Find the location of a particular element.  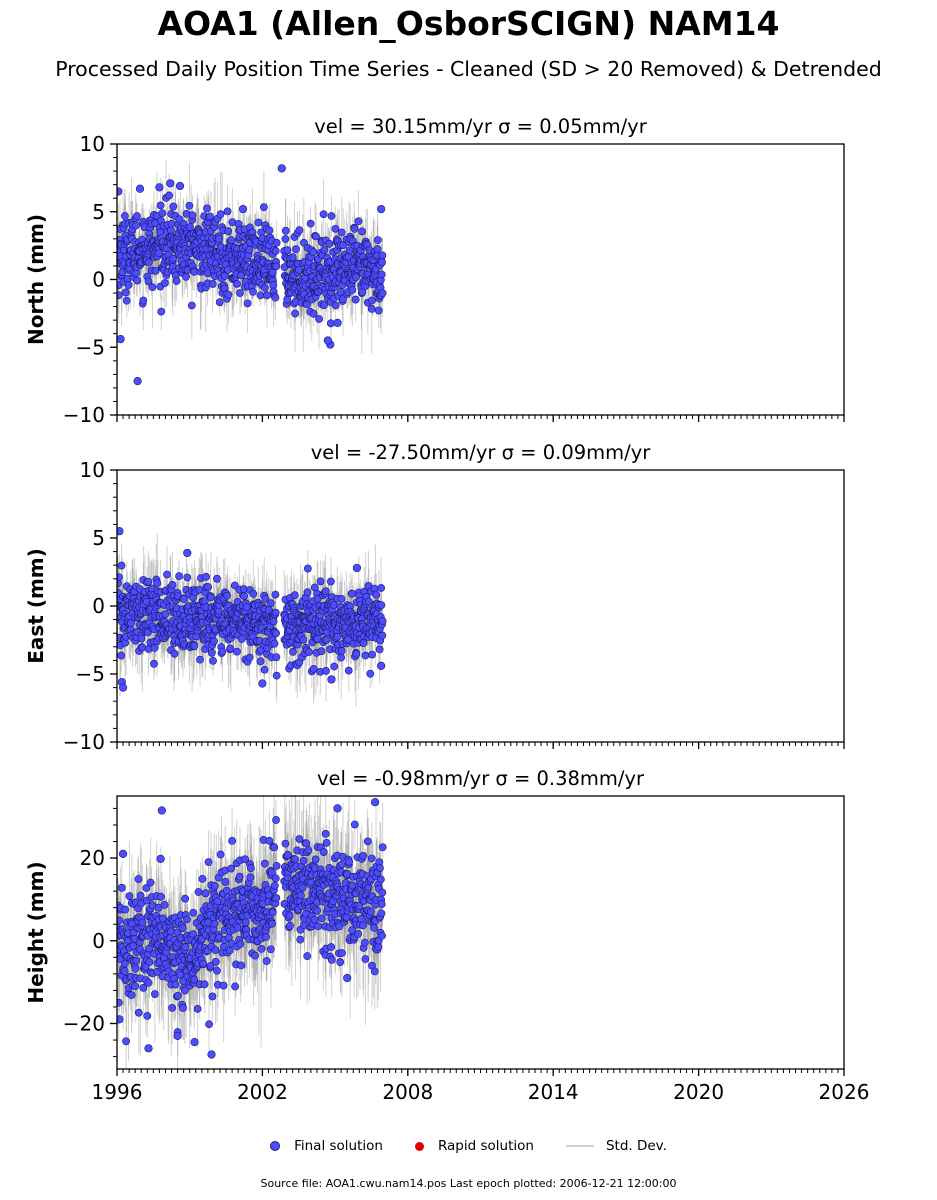

y-axis-label: East (mm) is located at coordinates (36, 606).